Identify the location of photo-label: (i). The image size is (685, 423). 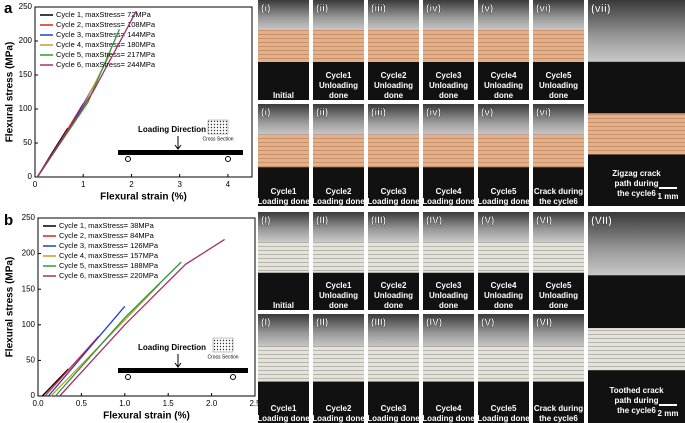
(265, 9).